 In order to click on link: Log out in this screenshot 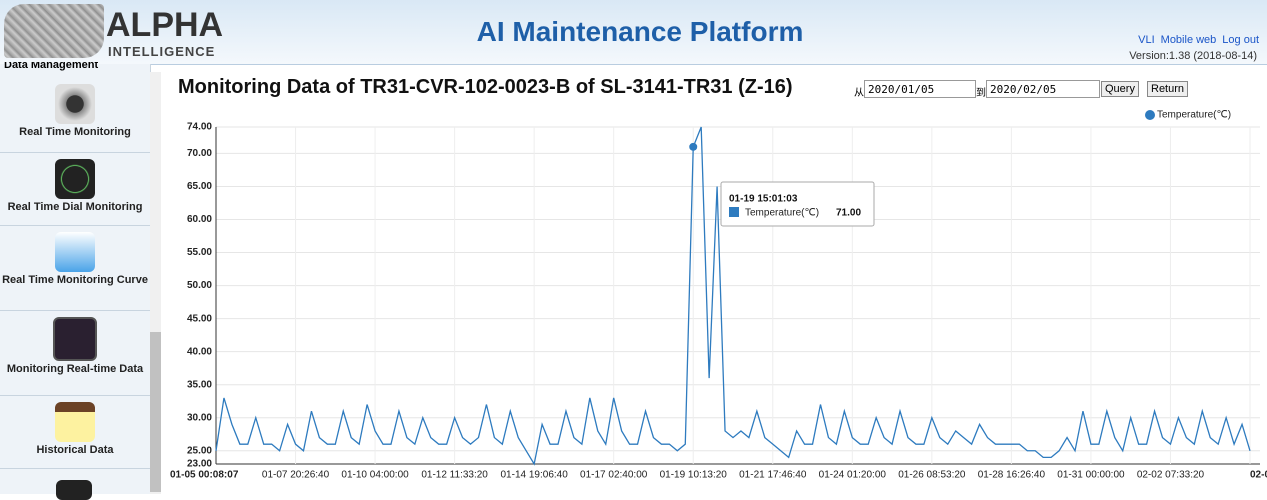, I will do `click(1240, 40)`.